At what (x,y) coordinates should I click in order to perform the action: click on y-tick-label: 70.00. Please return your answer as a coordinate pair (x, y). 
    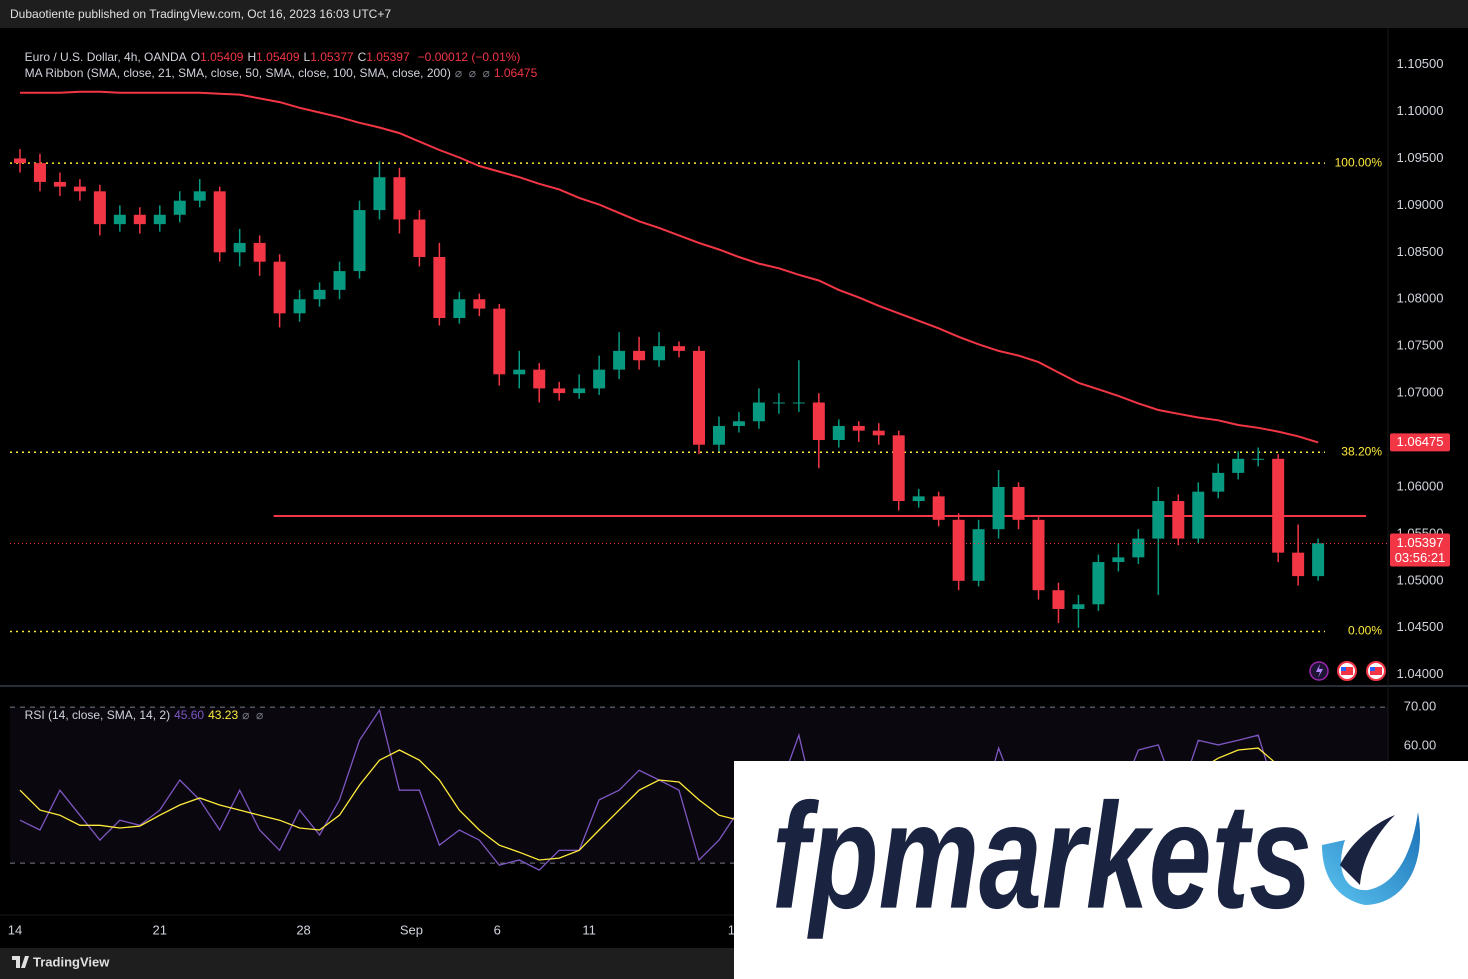
    Looking at the image, I should click on (1420, 706).